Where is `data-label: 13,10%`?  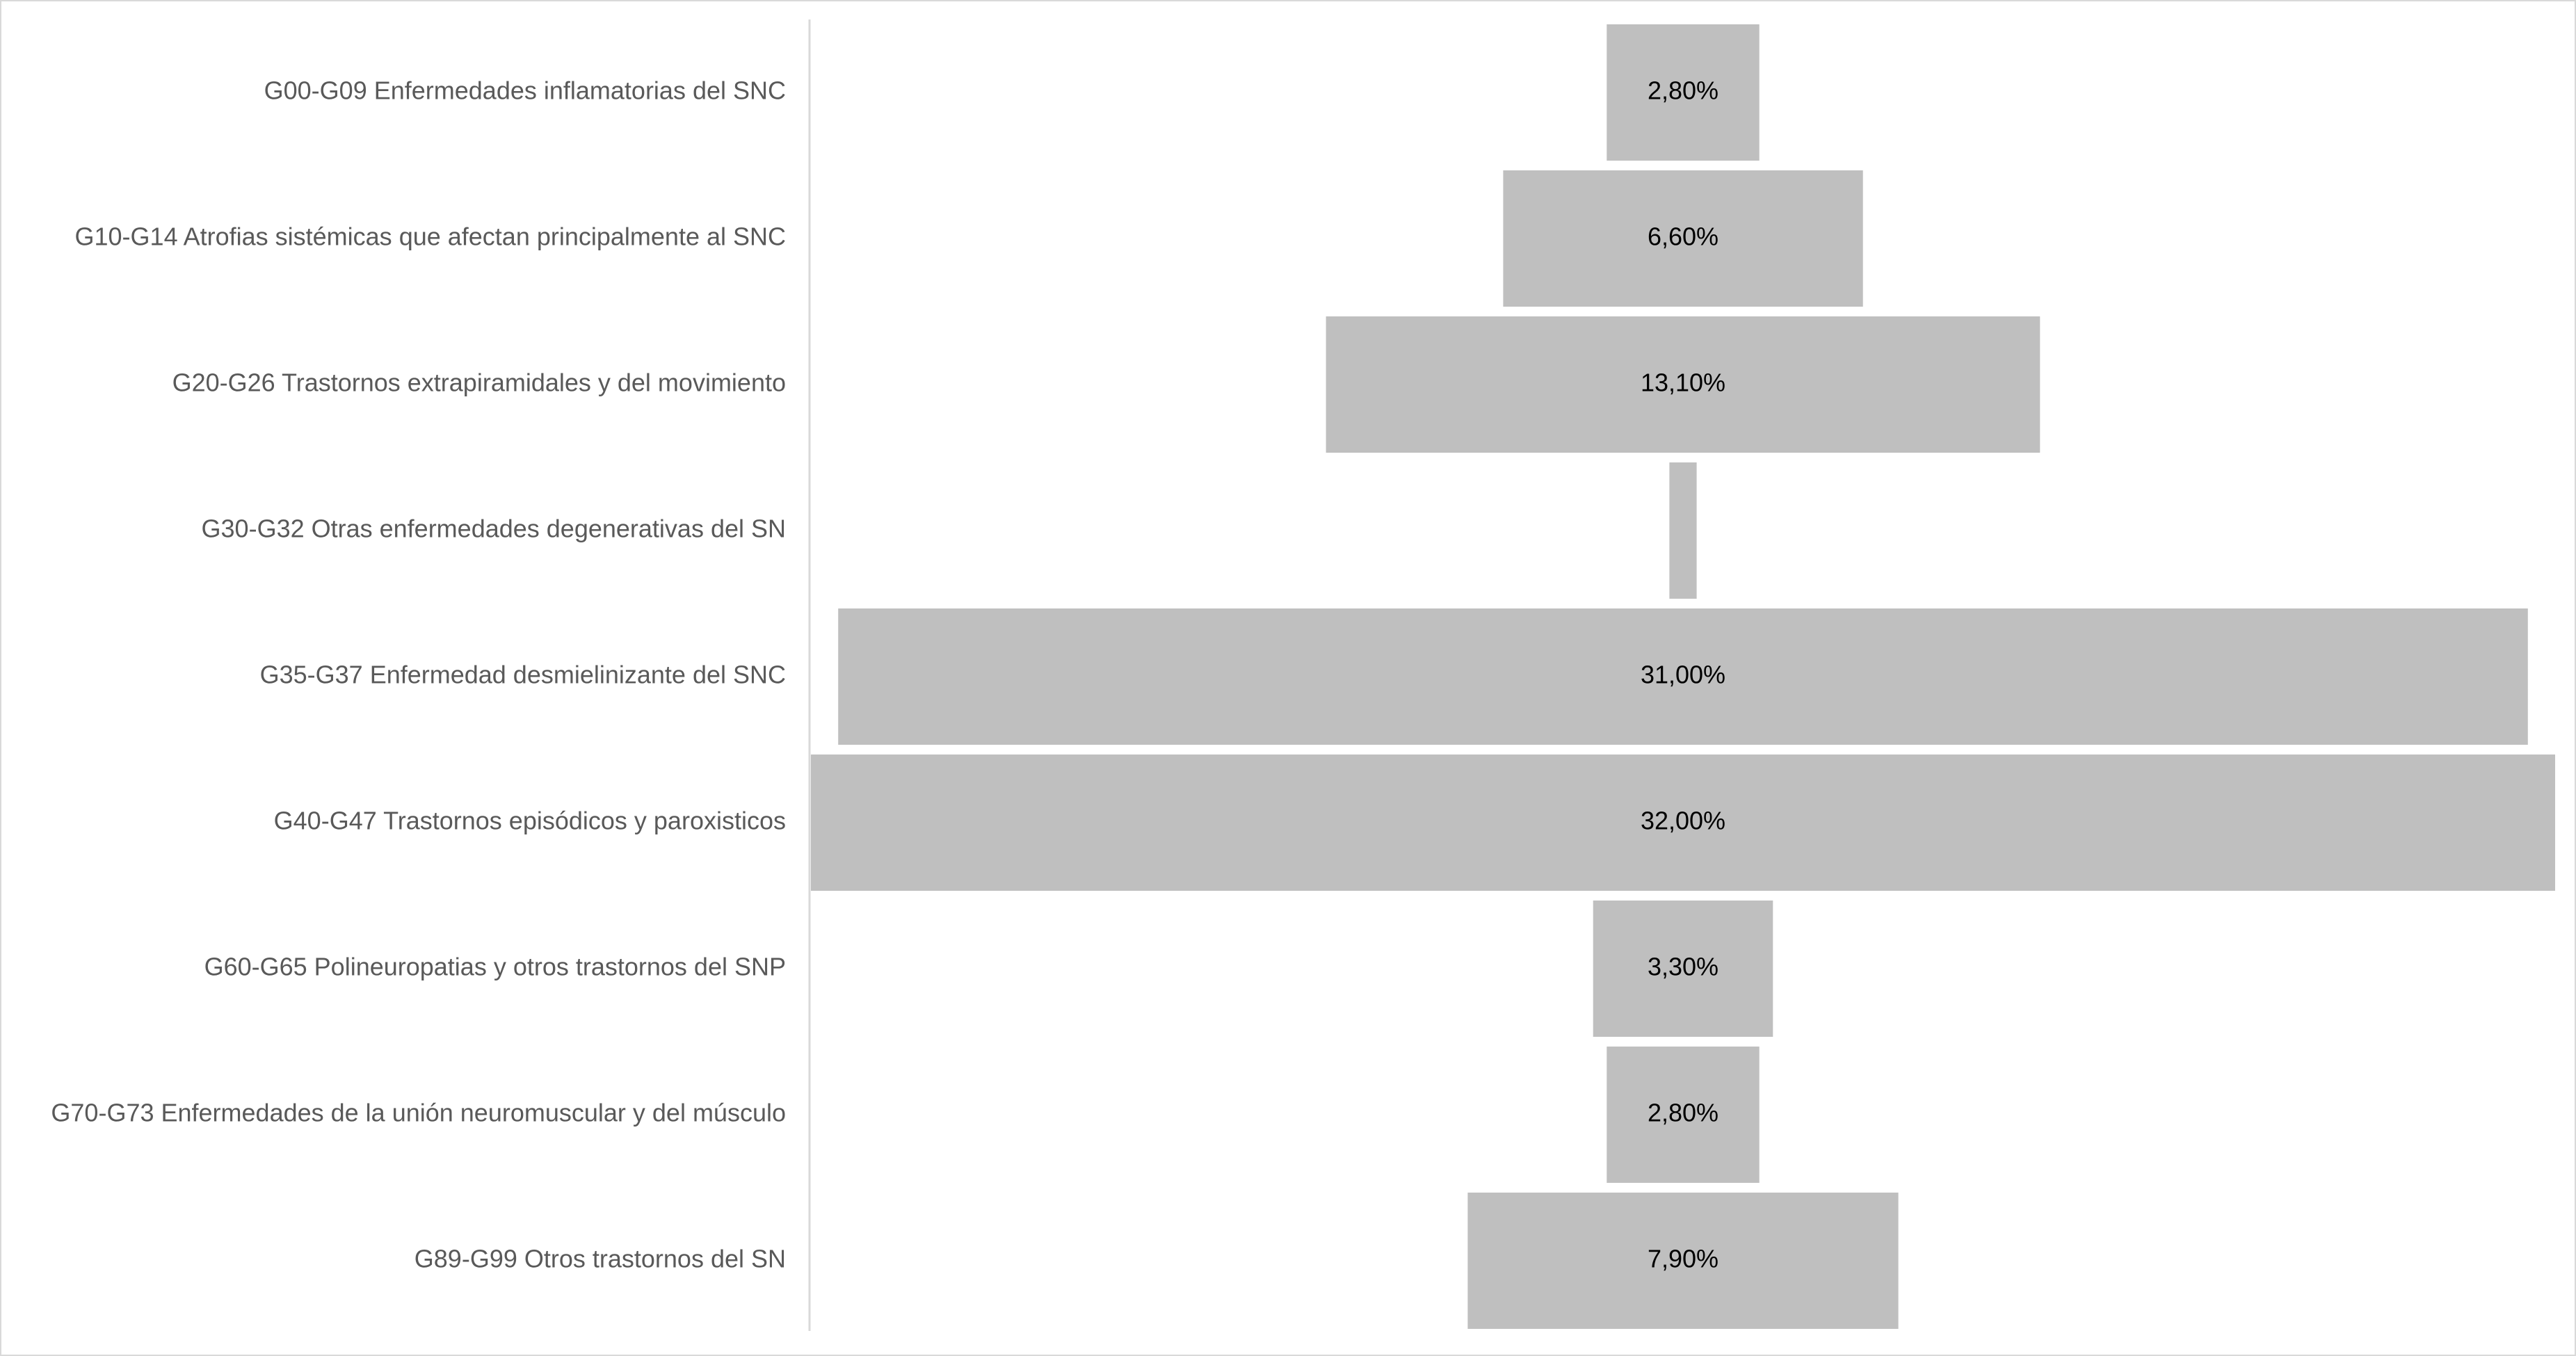 data-label: 13,10% is located at coordinates (1683, 383).